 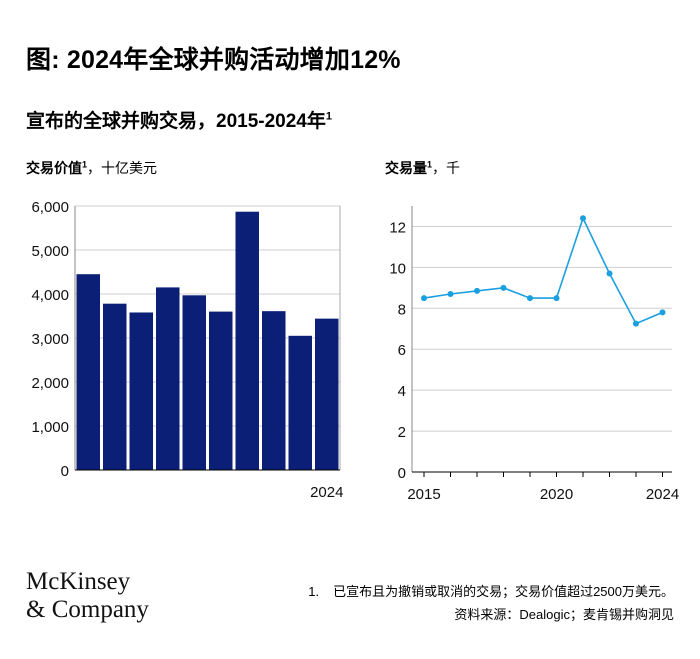 What do you see at coordinates (78, 581) in the screenshot?
I see `logo-line-1: McKinsey` at bounding box center [78, 581].